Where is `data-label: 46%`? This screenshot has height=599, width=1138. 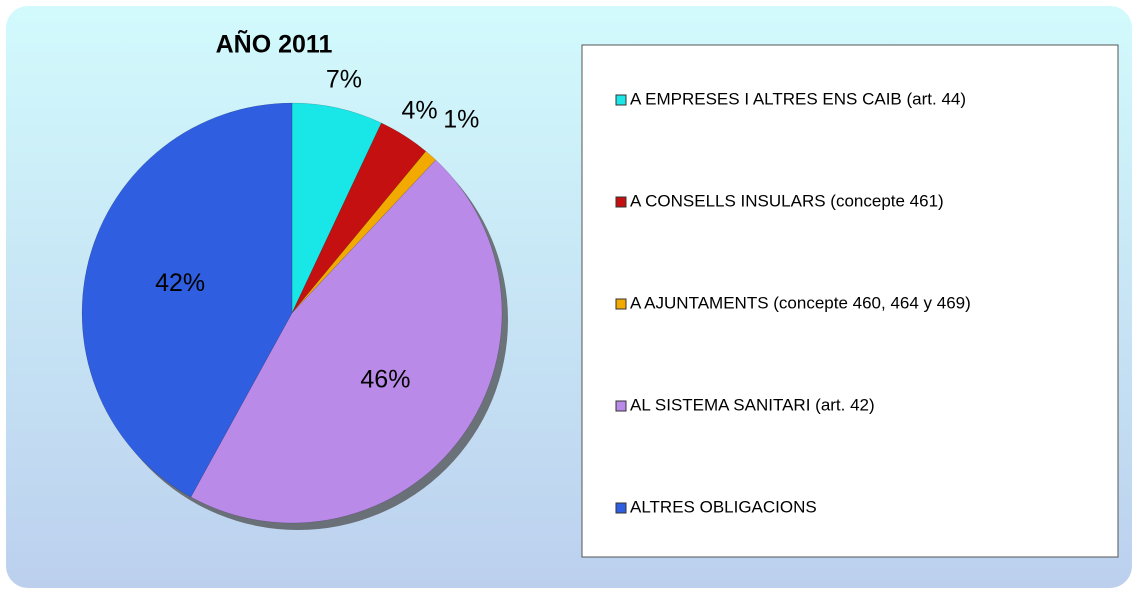 data-label: 46% is located at coordinates (385, 379).